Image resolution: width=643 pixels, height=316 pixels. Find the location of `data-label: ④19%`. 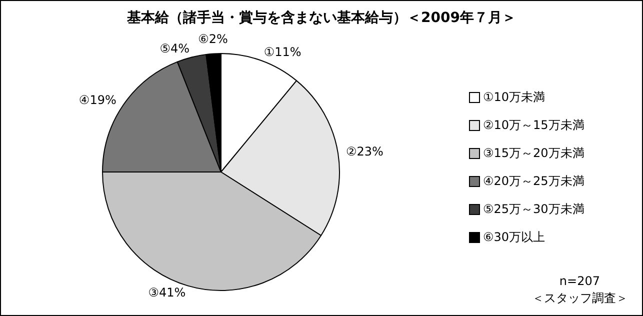

data-label: ④19% is located at coordinates (97, 100).